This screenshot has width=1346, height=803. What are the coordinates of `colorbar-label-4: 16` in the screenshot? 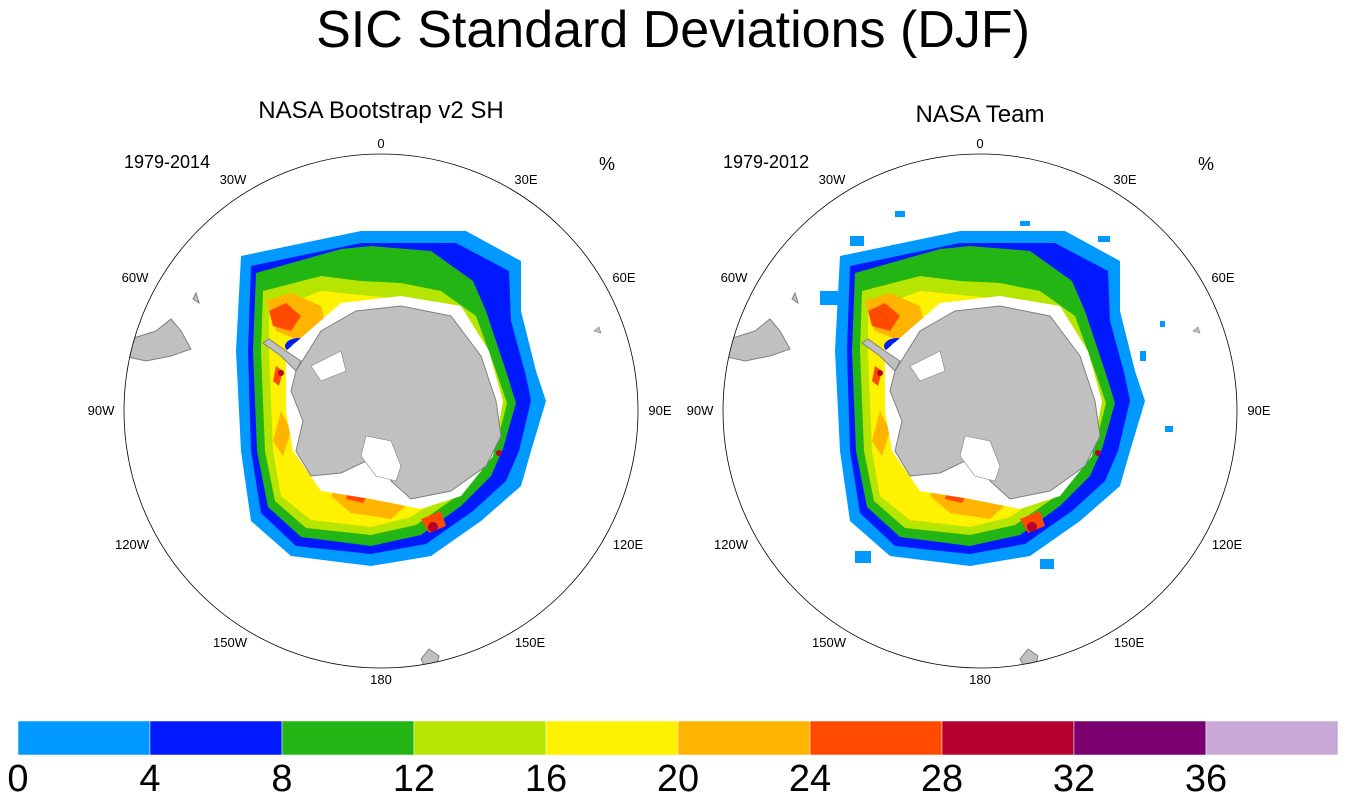 It's located at (546, 779).